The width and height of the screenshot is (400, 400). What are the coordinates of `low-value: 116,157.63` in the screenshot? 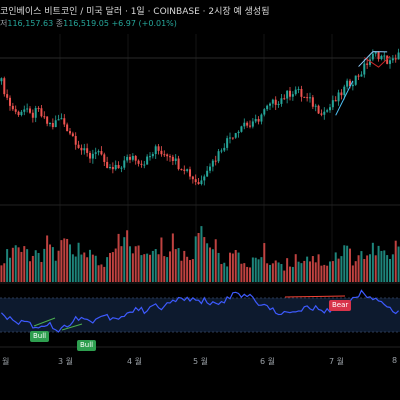 It's located at (30, 23).